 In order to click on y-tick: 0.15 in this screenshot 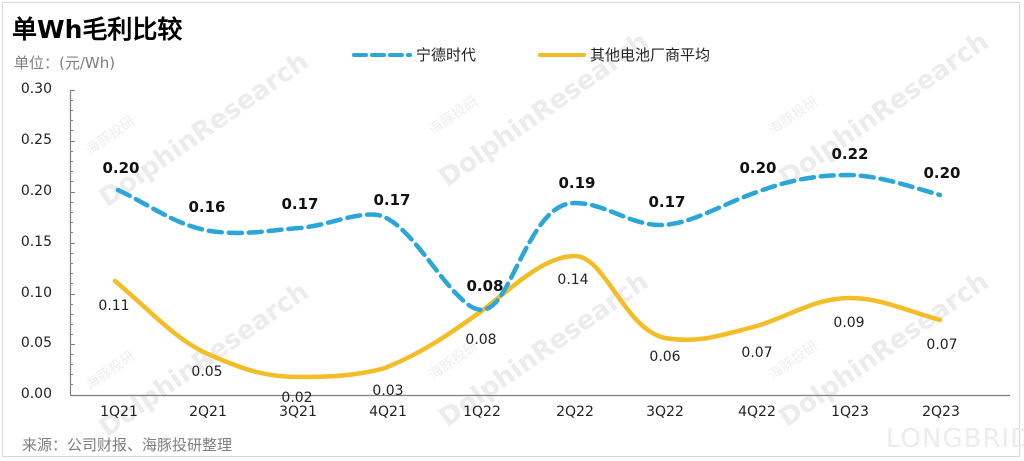, I will do `click(36, 242)`.